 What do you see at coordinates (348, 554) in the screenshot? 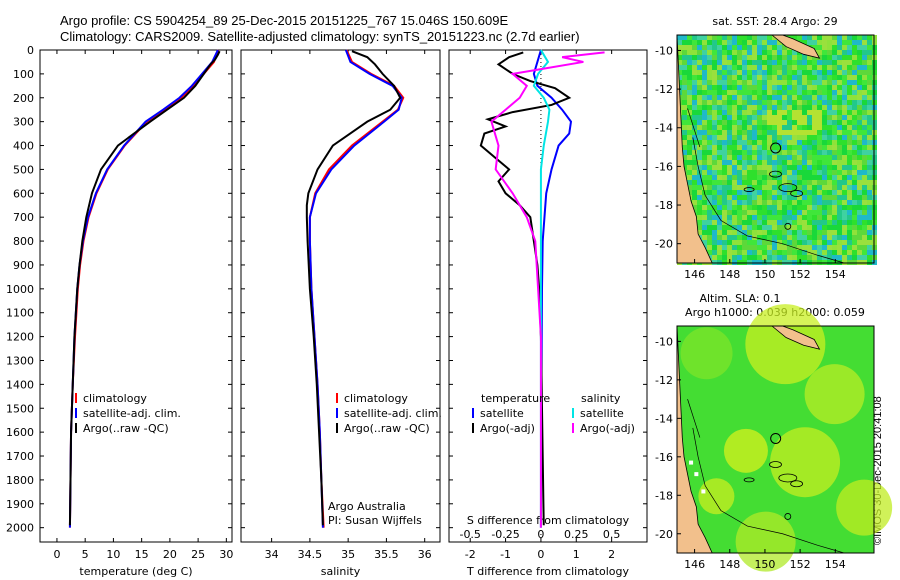
I see `salinity-xtick-label: 35` at bounding box center [348, 554].